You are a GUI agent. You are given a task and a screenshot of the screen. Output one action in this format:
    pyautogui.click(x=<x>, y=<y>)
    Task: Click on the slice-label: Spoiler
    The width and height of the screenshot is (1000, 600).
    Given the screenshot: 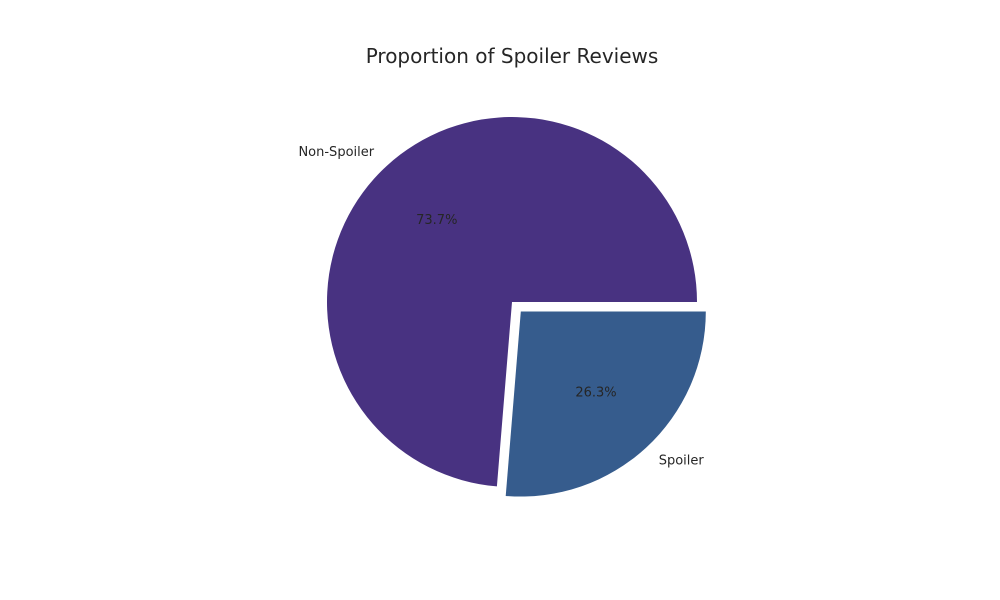 What is the action you would take?
    pyautogui.click(x=682, y=461)
    